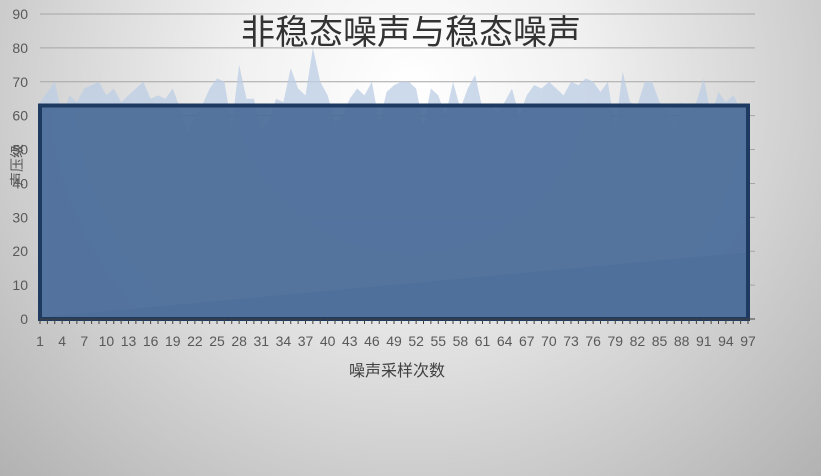 This screenshot has width=821, height=476. What do you see at coordinates (411, 33) in the screenshot?
I see `chart-title: 非稳态噪声与稳态噪声` at bounding box center [411, 33].